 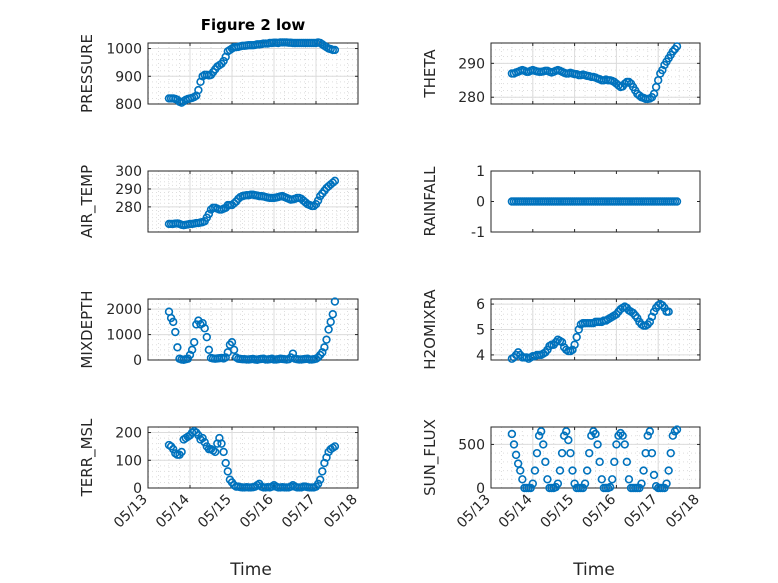 I want to click on subplot-rainfall: -1 0 1 RAINFALL, so click(x=561, y=202).